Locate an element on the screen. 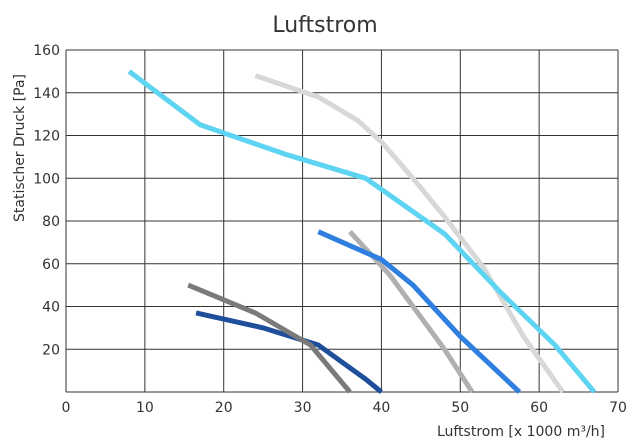 This screenshot has width=627, height=441. y-tick-label: 100 is located at coordinates (46, 179).